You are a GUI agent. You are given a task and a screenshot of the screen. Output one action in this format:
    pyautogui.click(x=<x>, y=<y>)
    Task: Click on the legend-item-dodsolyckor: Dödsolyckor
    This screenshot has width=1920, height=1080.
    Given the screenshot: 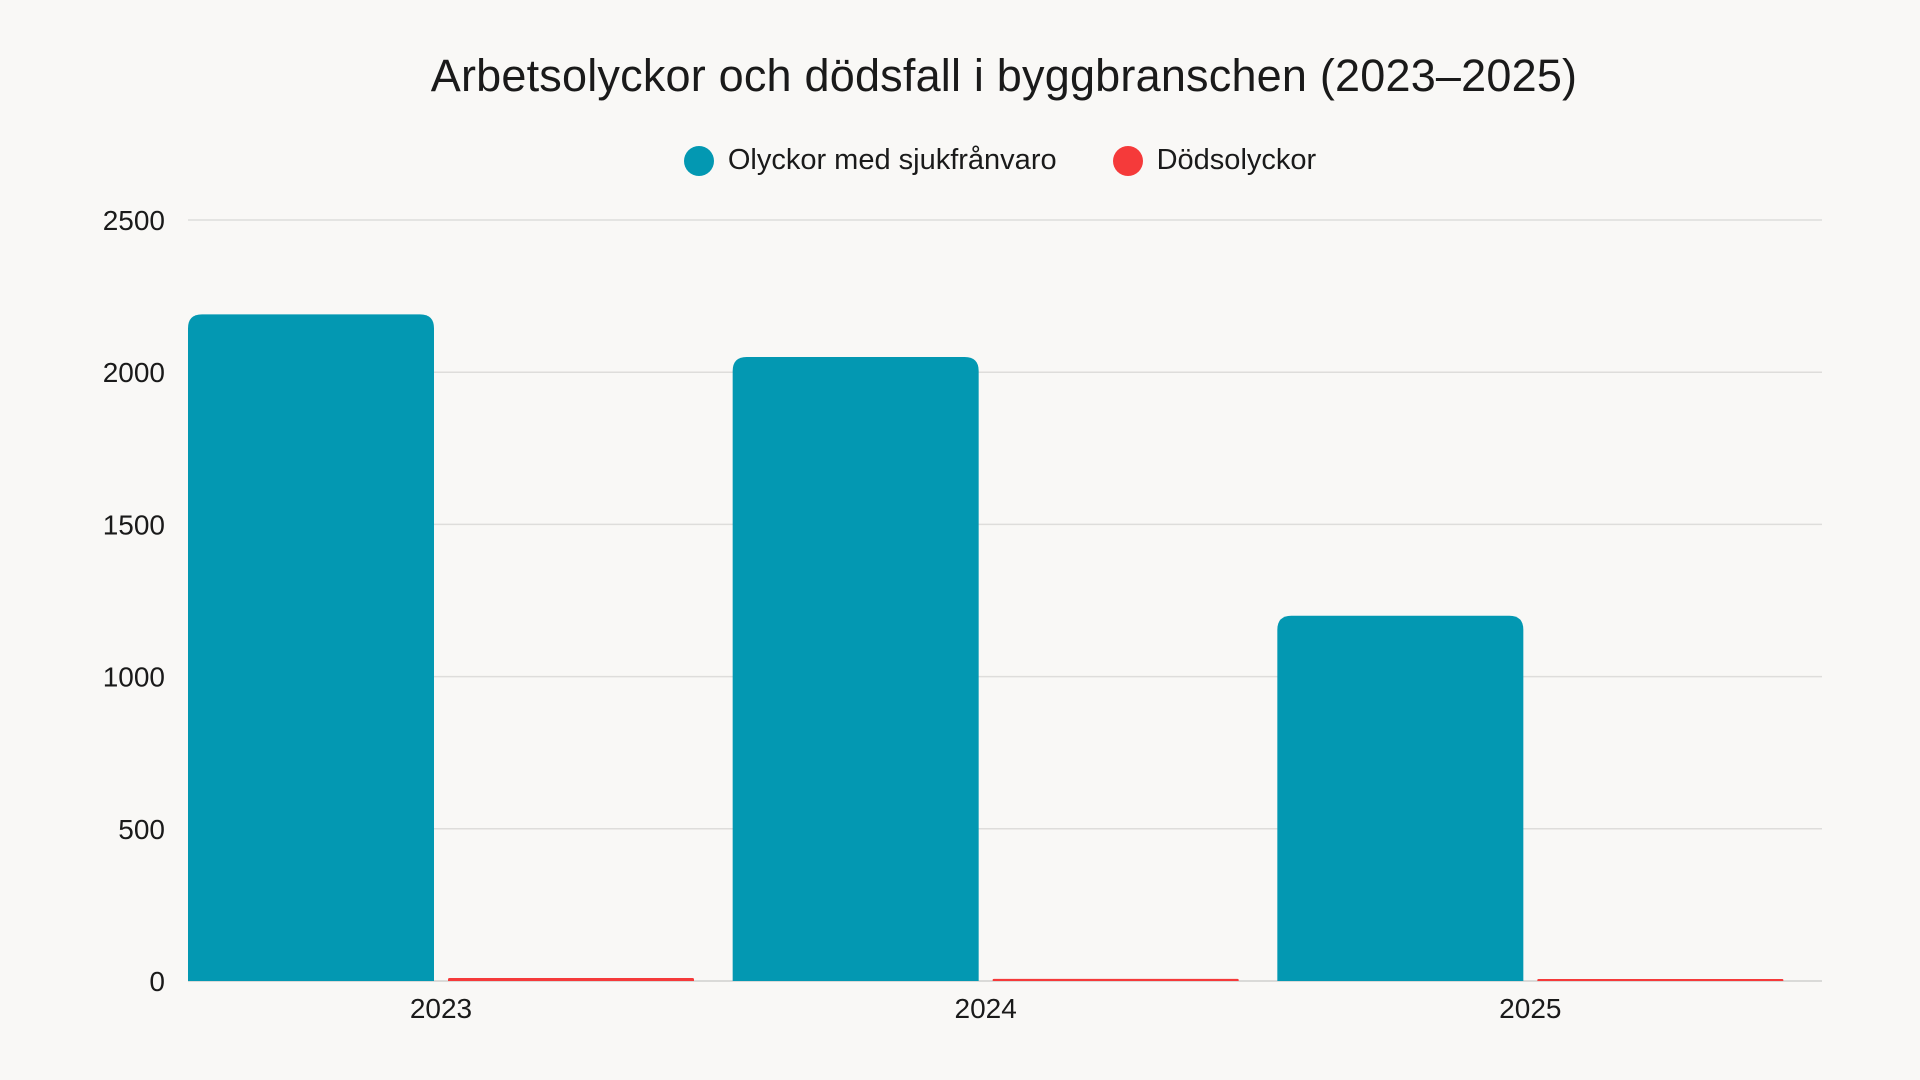 What is the action you would take?
    pyautogui.click(x=1214, y=160)
    